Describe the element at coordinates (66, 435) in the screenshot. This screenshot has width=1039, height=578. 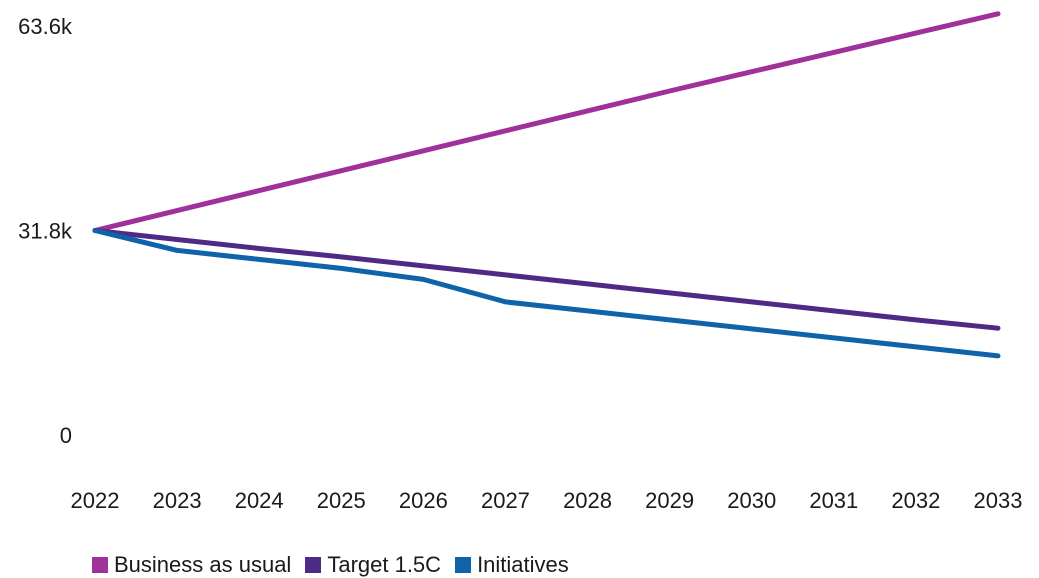
I see `y-tick-label: 0` at that location.